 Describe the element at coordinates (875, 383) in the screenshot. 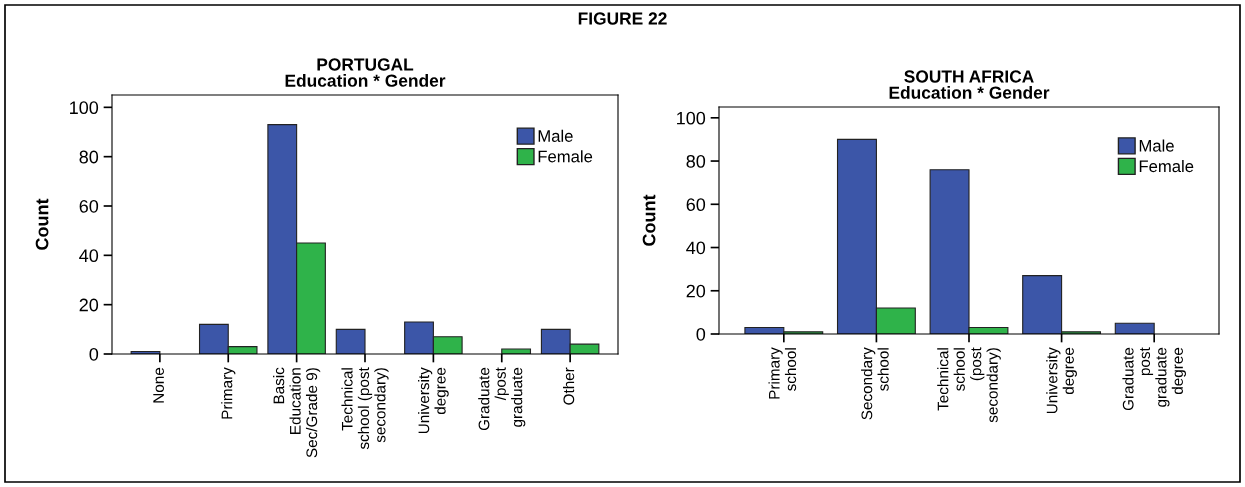

I see `x-tick-label: Secondary school` at that location.